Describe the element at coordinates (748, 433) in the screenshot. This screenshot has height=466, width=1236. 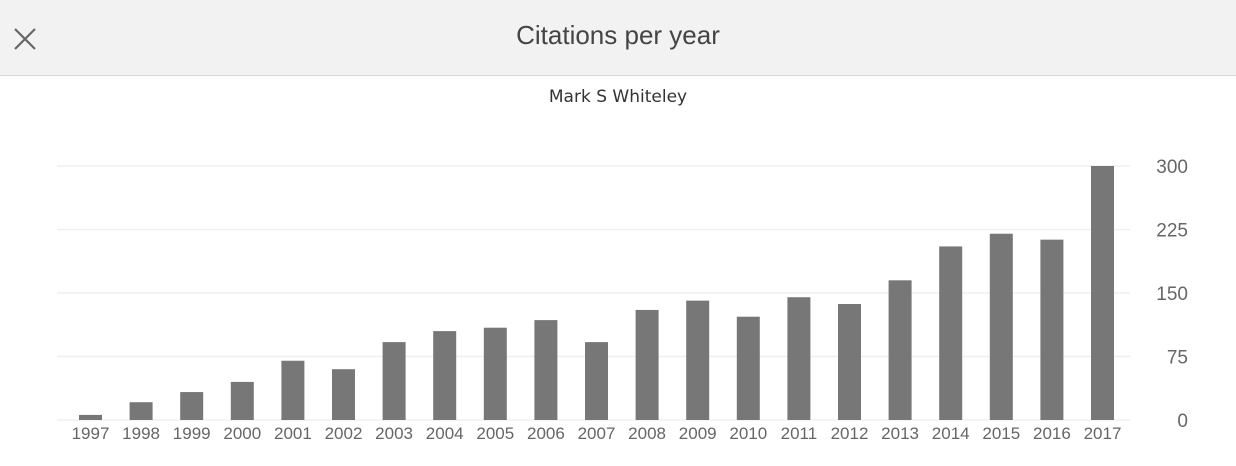
I see `x-tick-label: 2010` at that location.